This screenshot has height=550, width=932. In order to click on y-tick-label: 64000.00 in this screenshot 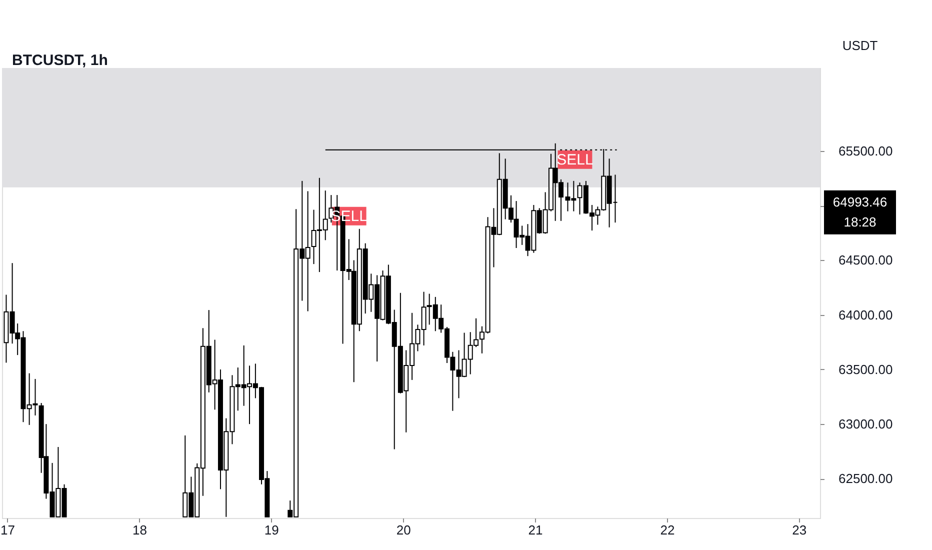, I will do `click(865, 314)`.